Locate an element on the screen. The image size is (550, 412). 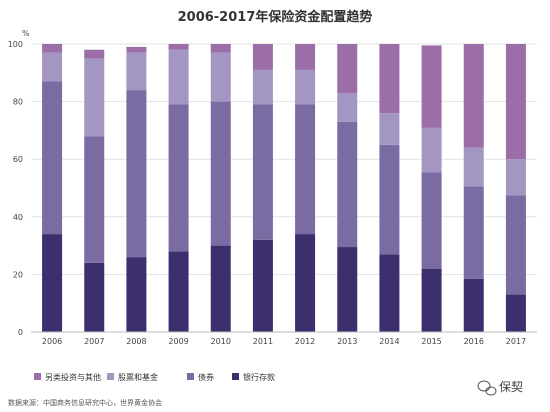
x-tick-label: 2006 is located at coordinates (52, 341).